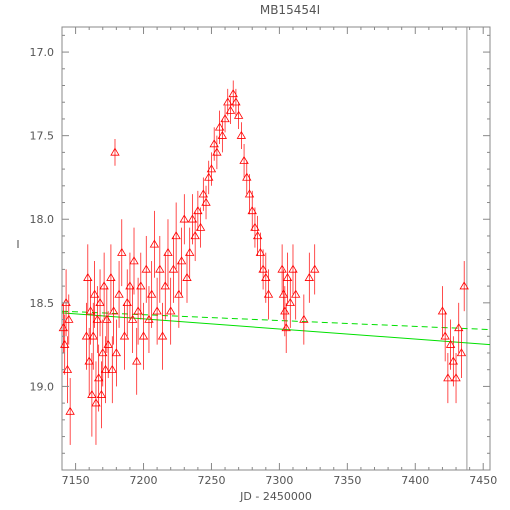 The width and height of the screenshot is (510, 510). Describe the element at coordinates (275, 496) in the screenshot. I see `x-axis-title: JD - 2450000` at that location.